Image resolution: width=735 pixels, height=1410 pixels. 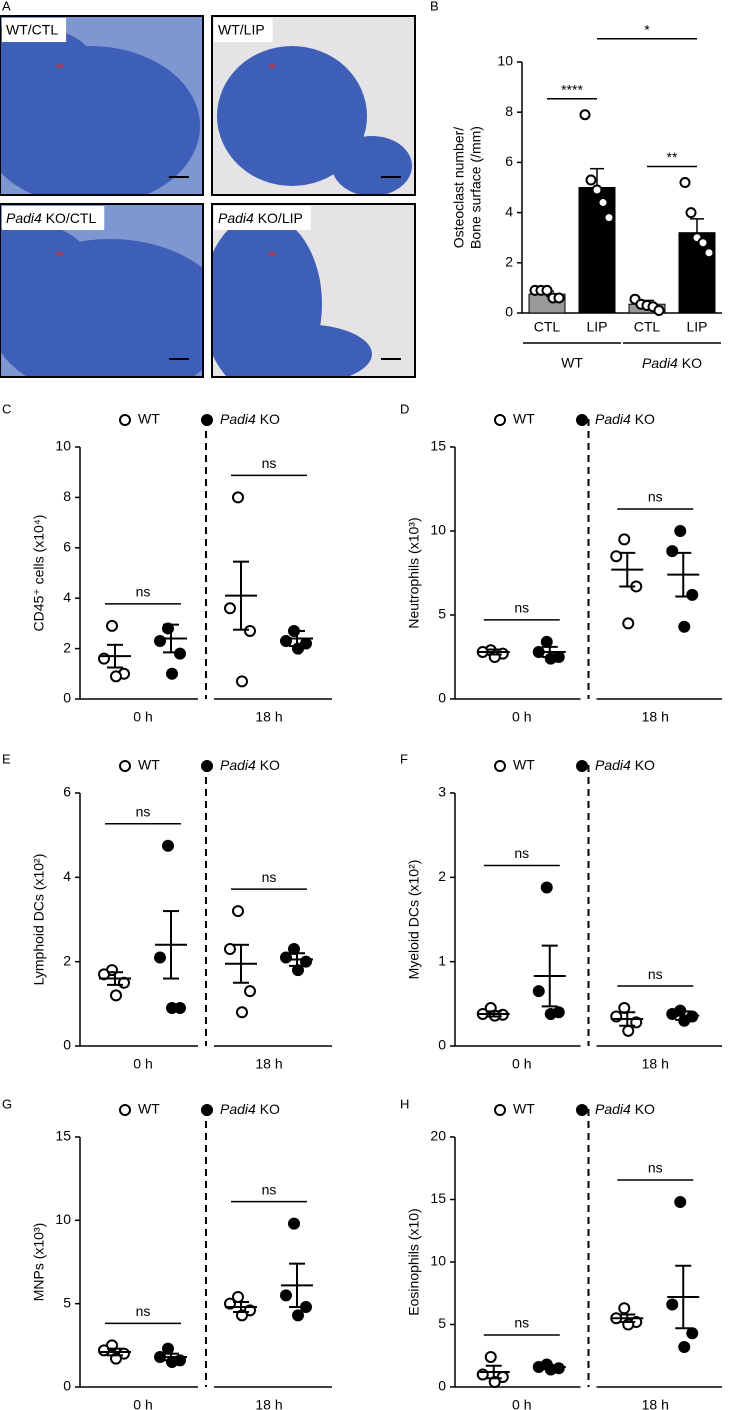 What do you see at coordinates (438, 1198) in the screenshot?
I see `y-tick-label: 15` at bounding box center [438, 1198].